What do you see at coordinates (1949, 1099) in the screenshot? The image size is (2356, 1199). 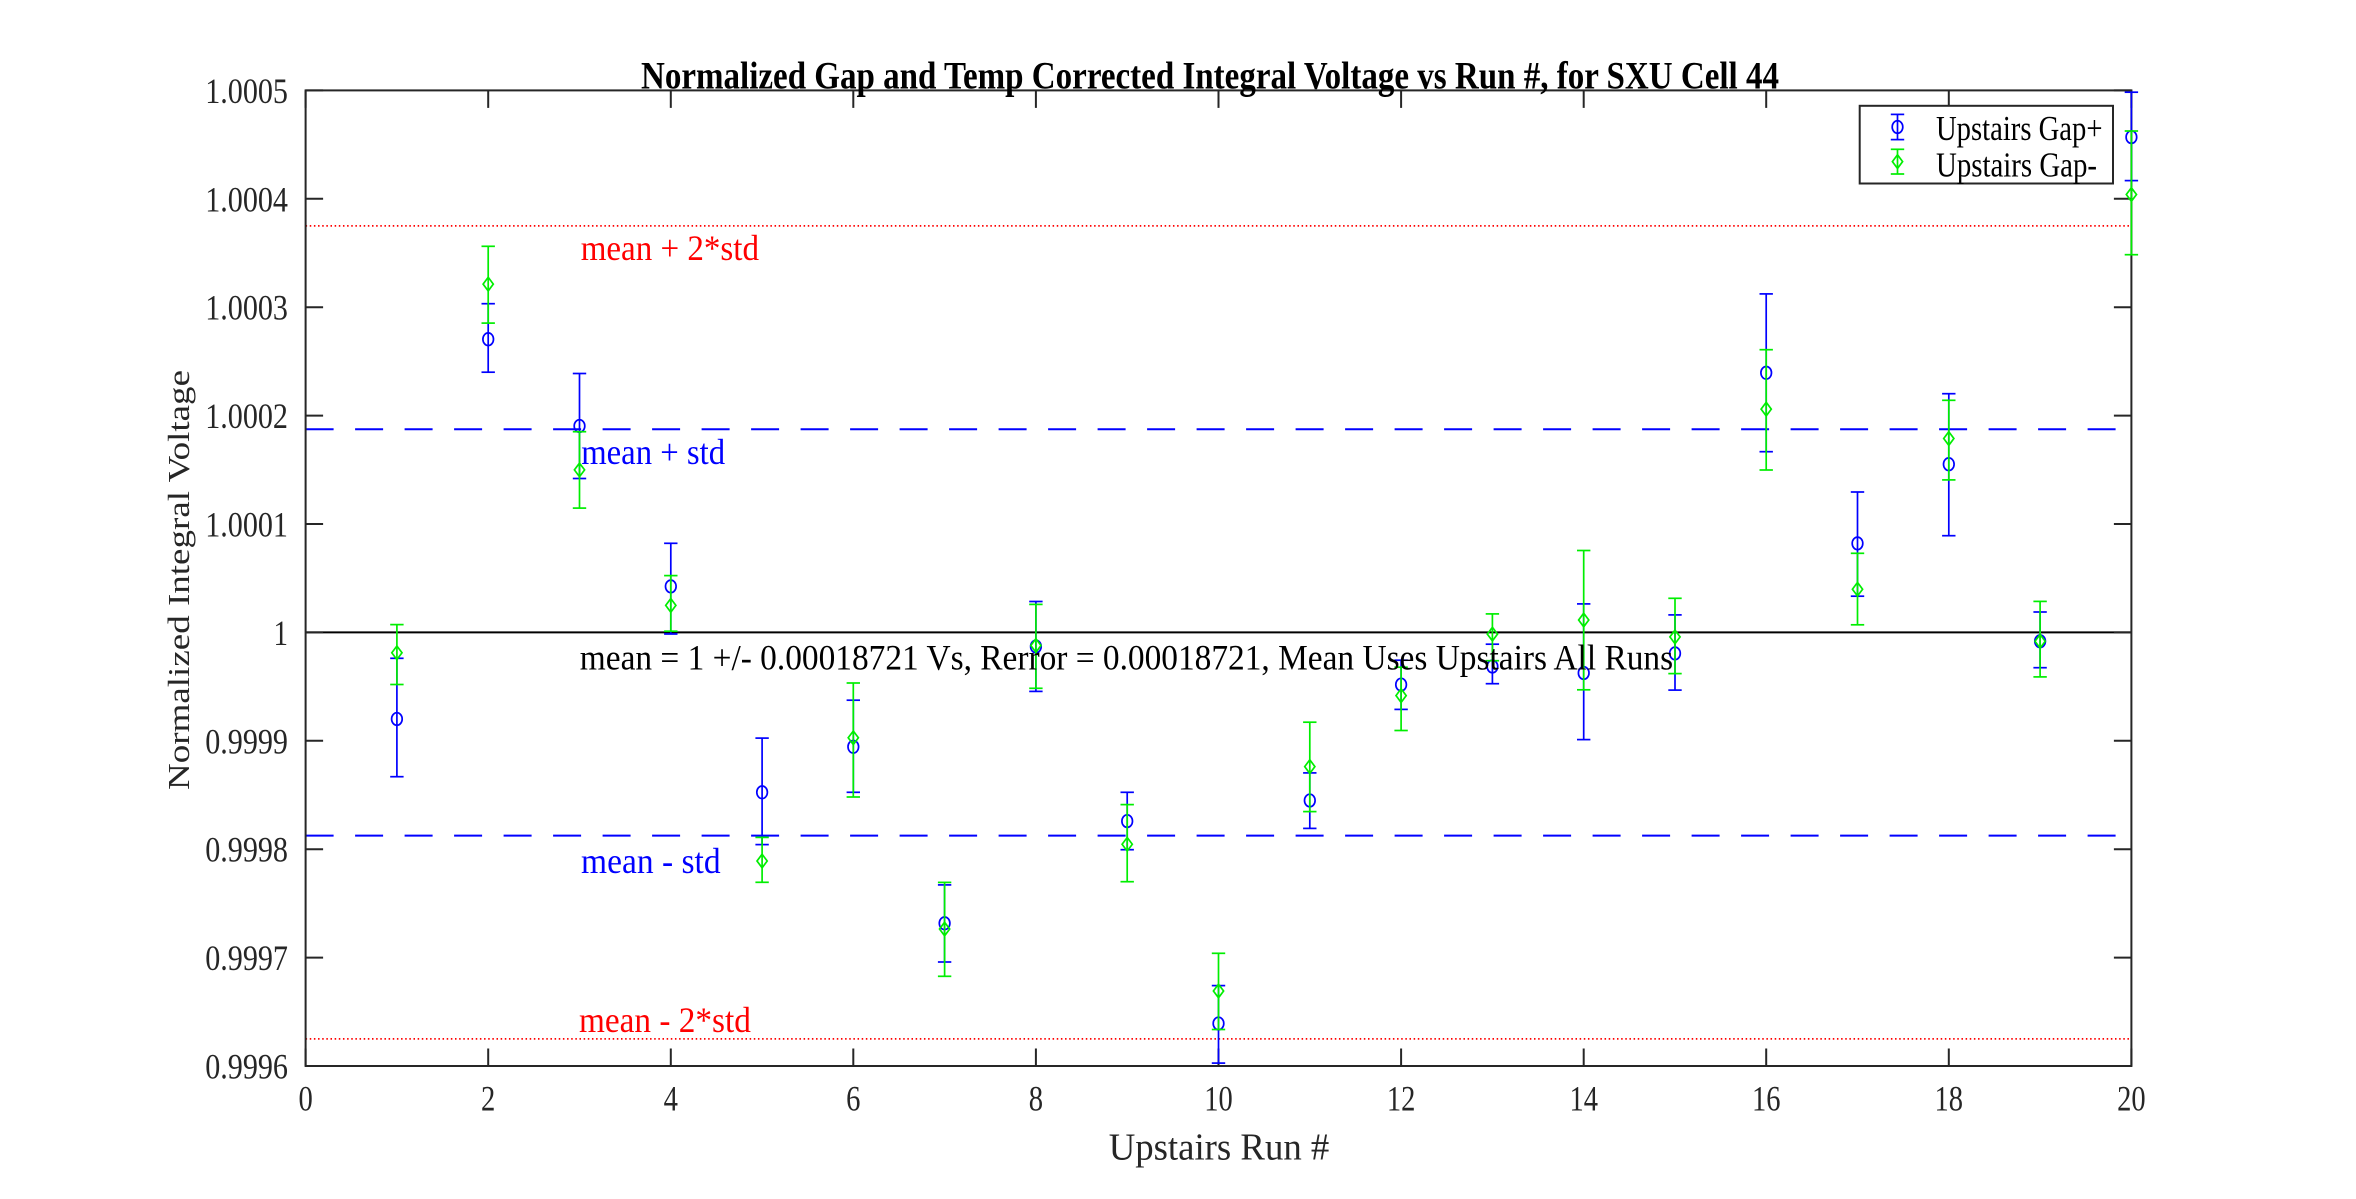 I see `svg-text: 18` at bounding box center [1949, 1099].